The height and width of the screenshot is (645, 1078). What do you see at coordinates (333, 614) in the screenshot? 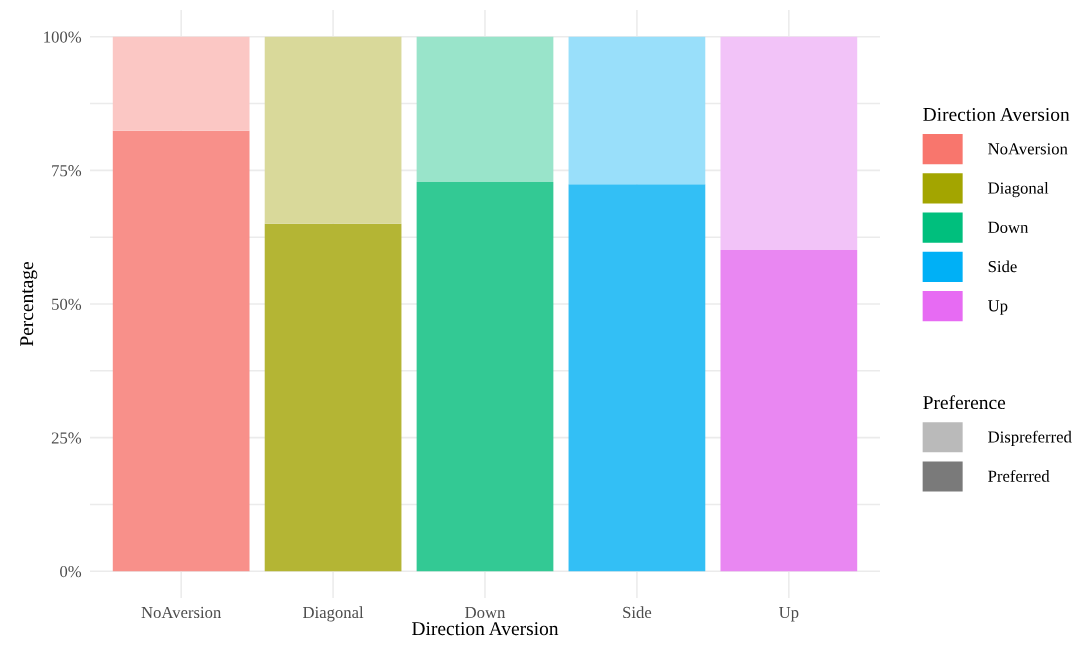
I see `x-tick-label: Diagonal` at bounding box center [333, 614].